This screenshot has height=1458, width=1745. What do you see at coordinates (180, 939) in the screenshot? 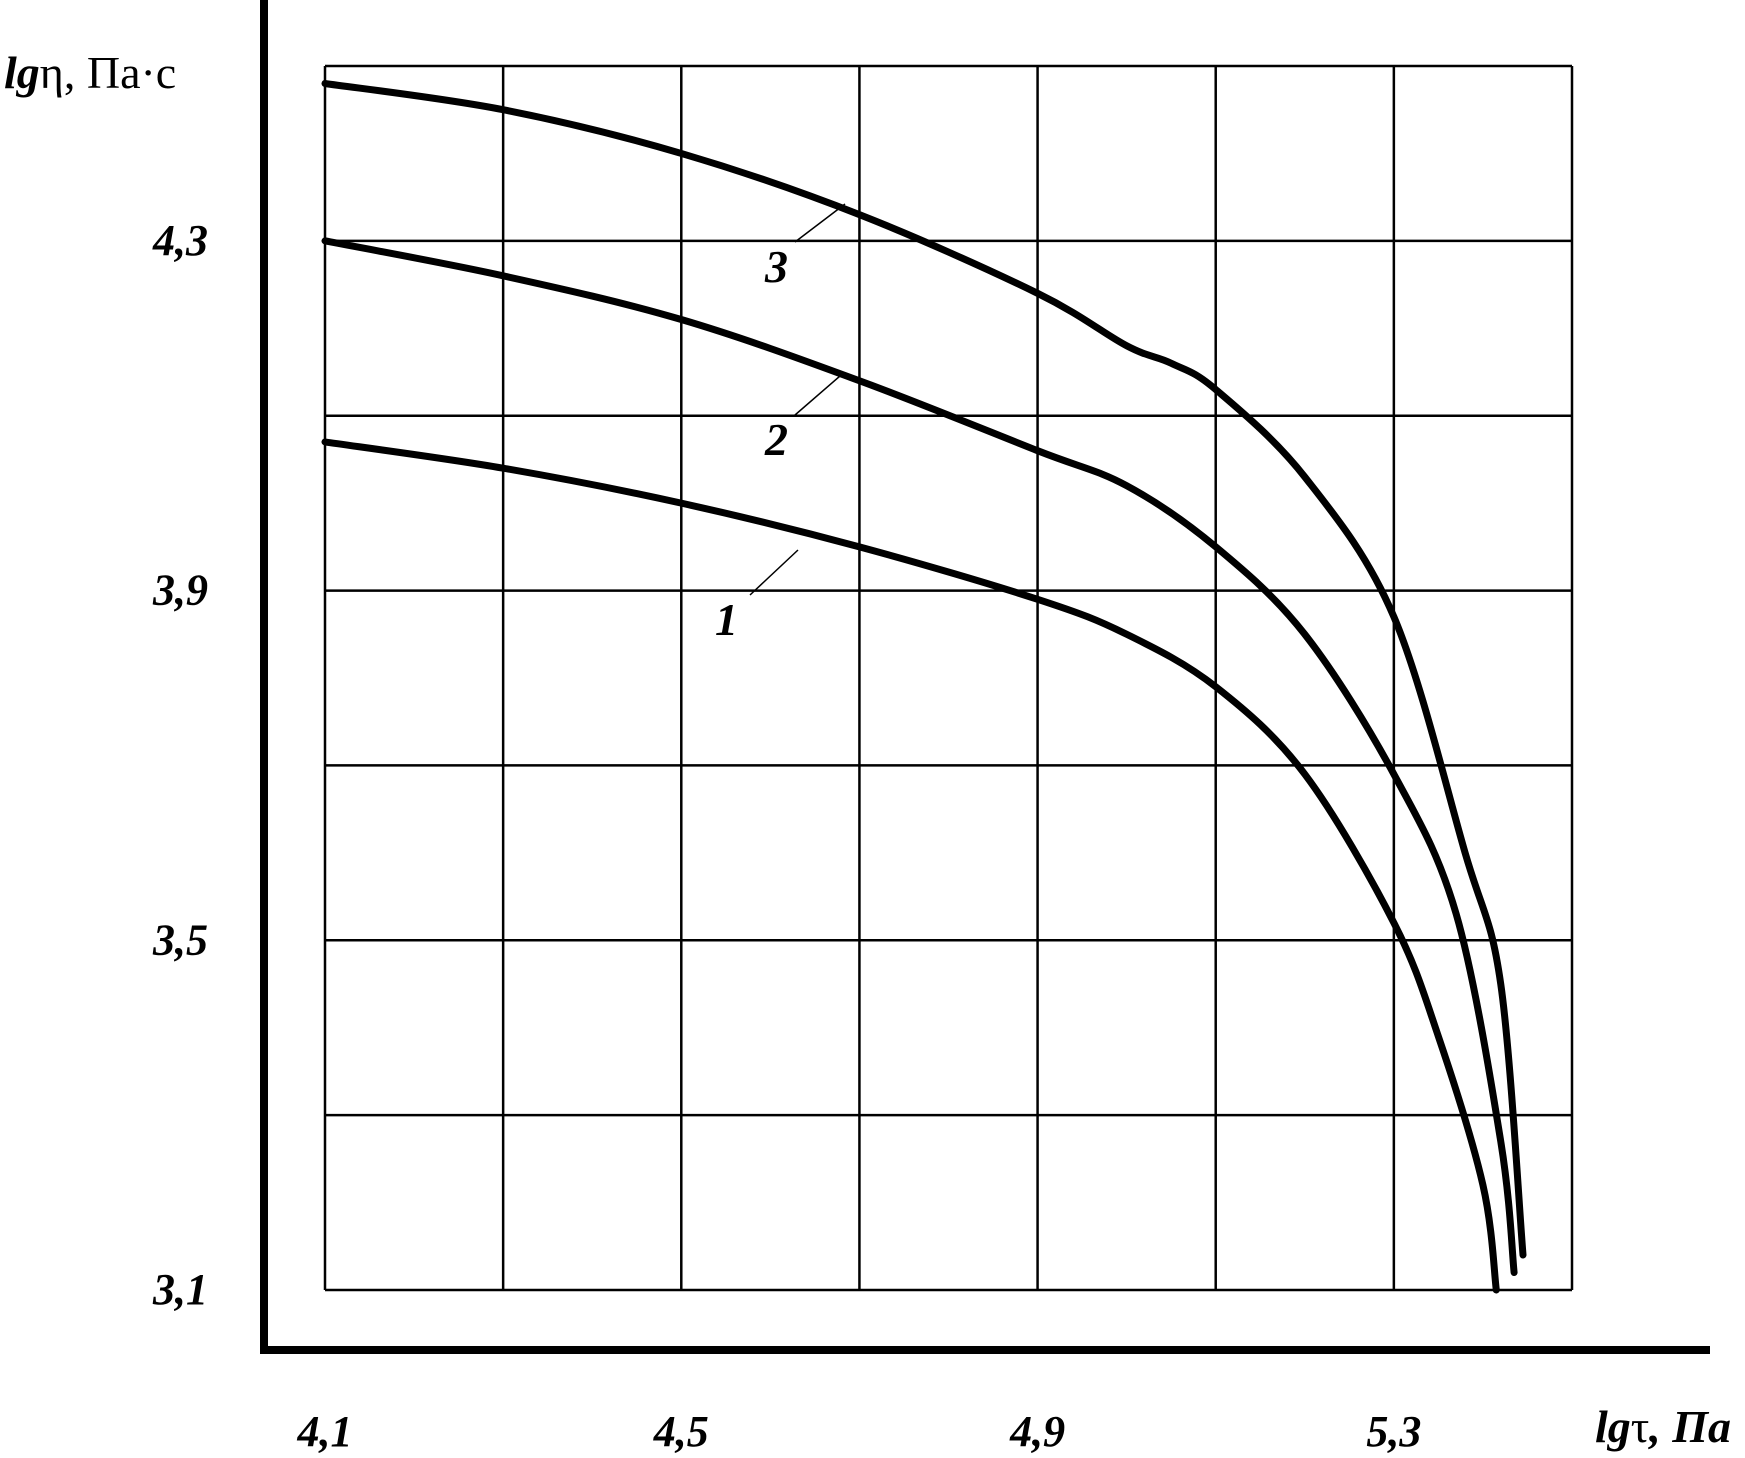
I see `y-tick-label: 3,5` at bounding box center [180, 939].